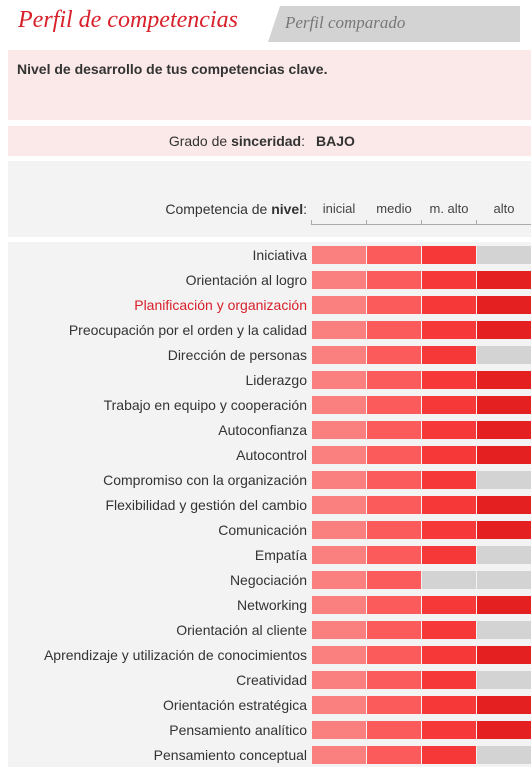 The width and height of the screenshot is (531, 767). Describe the element at coordinates (269, 85) in the screenshot. I see `description-panel` at that location.